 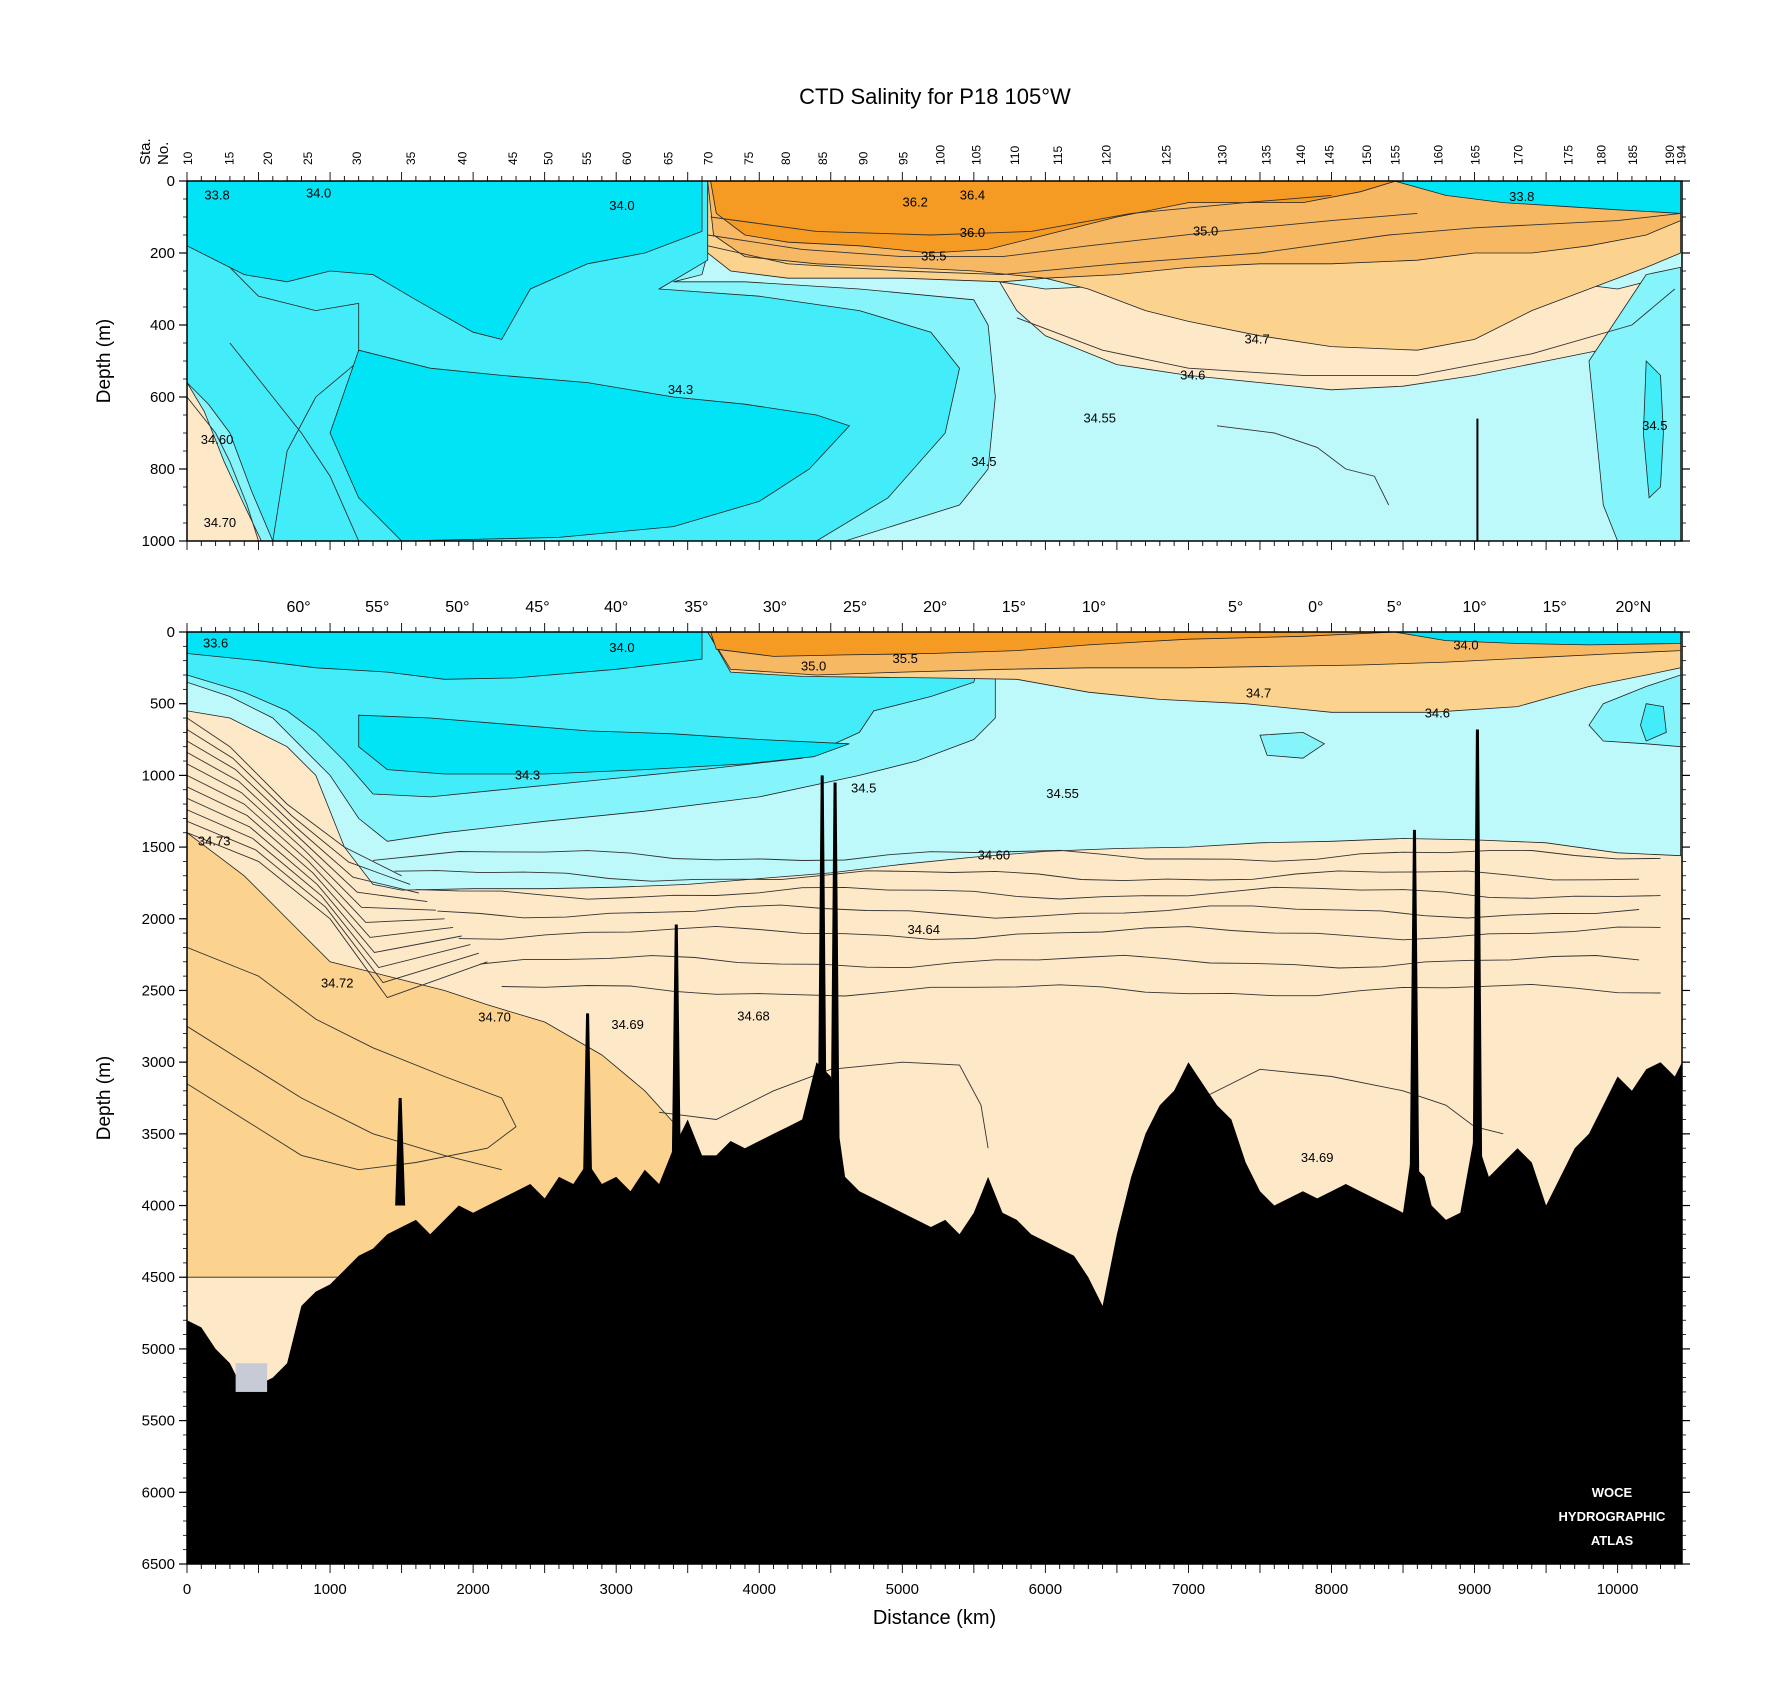 I want to click on latitude-label: 25°, so click(x=855, y=607).